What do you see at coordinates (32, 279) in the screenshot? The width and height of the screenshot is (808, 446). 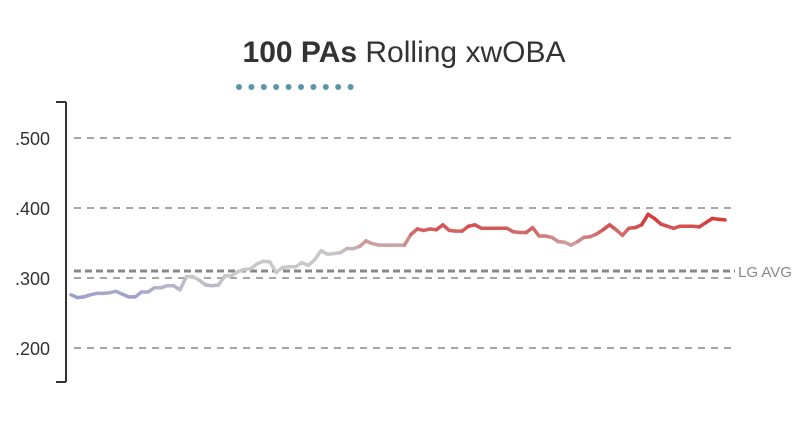 I see `y-tick-label: .300` at bounding box center [32, 279].